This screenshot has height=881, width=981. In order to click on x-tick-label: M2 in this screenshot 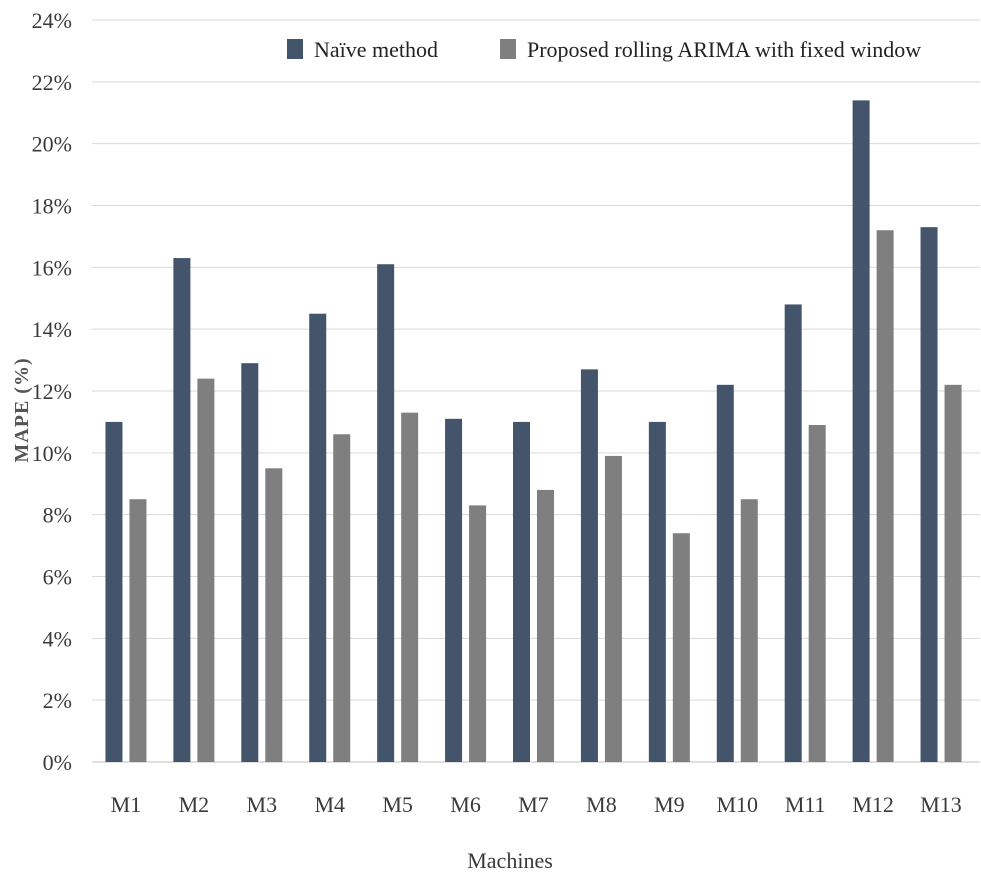, I will do `click(194, 804)`.